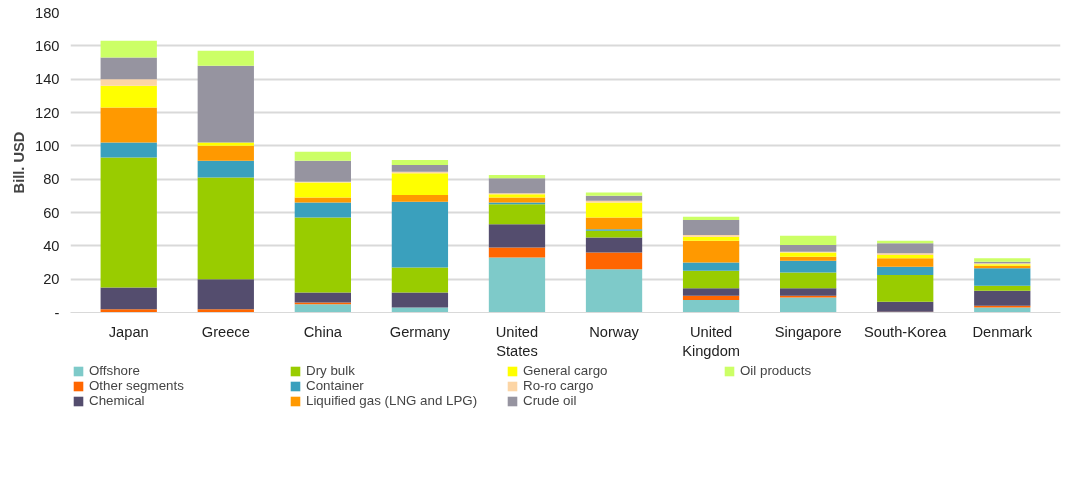 The image size is (1092, 488). Describe the element at coordinates (57, 312) in the screenshot. I see `y-tick-label: -` at that location.